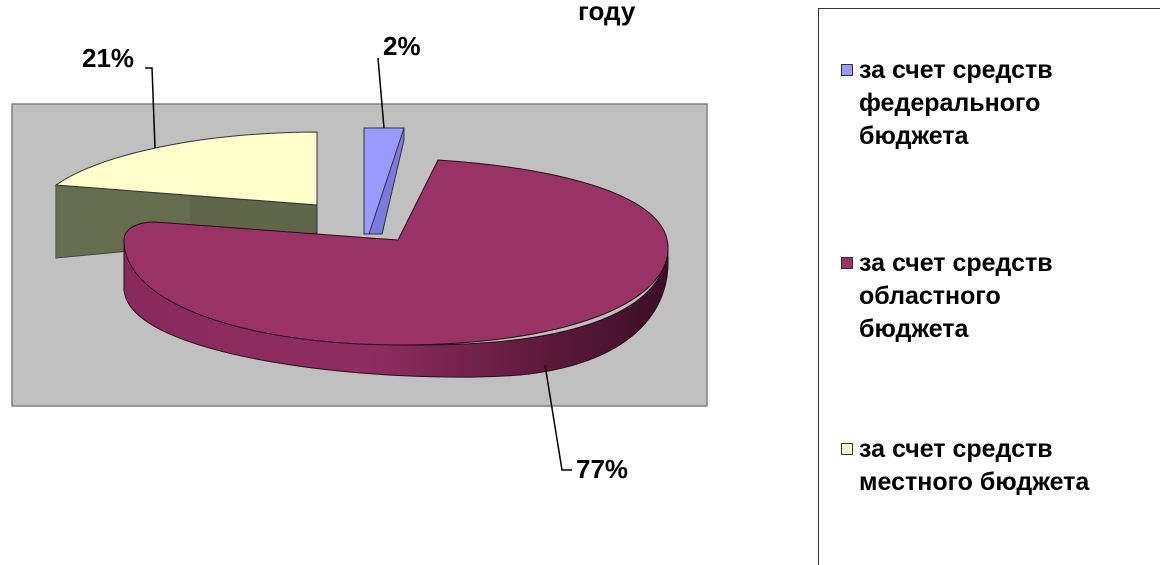 Image resolution: width=1160 pixels, height=565 pixels. I want to click on slice-federal-shade, so click(386, 181).